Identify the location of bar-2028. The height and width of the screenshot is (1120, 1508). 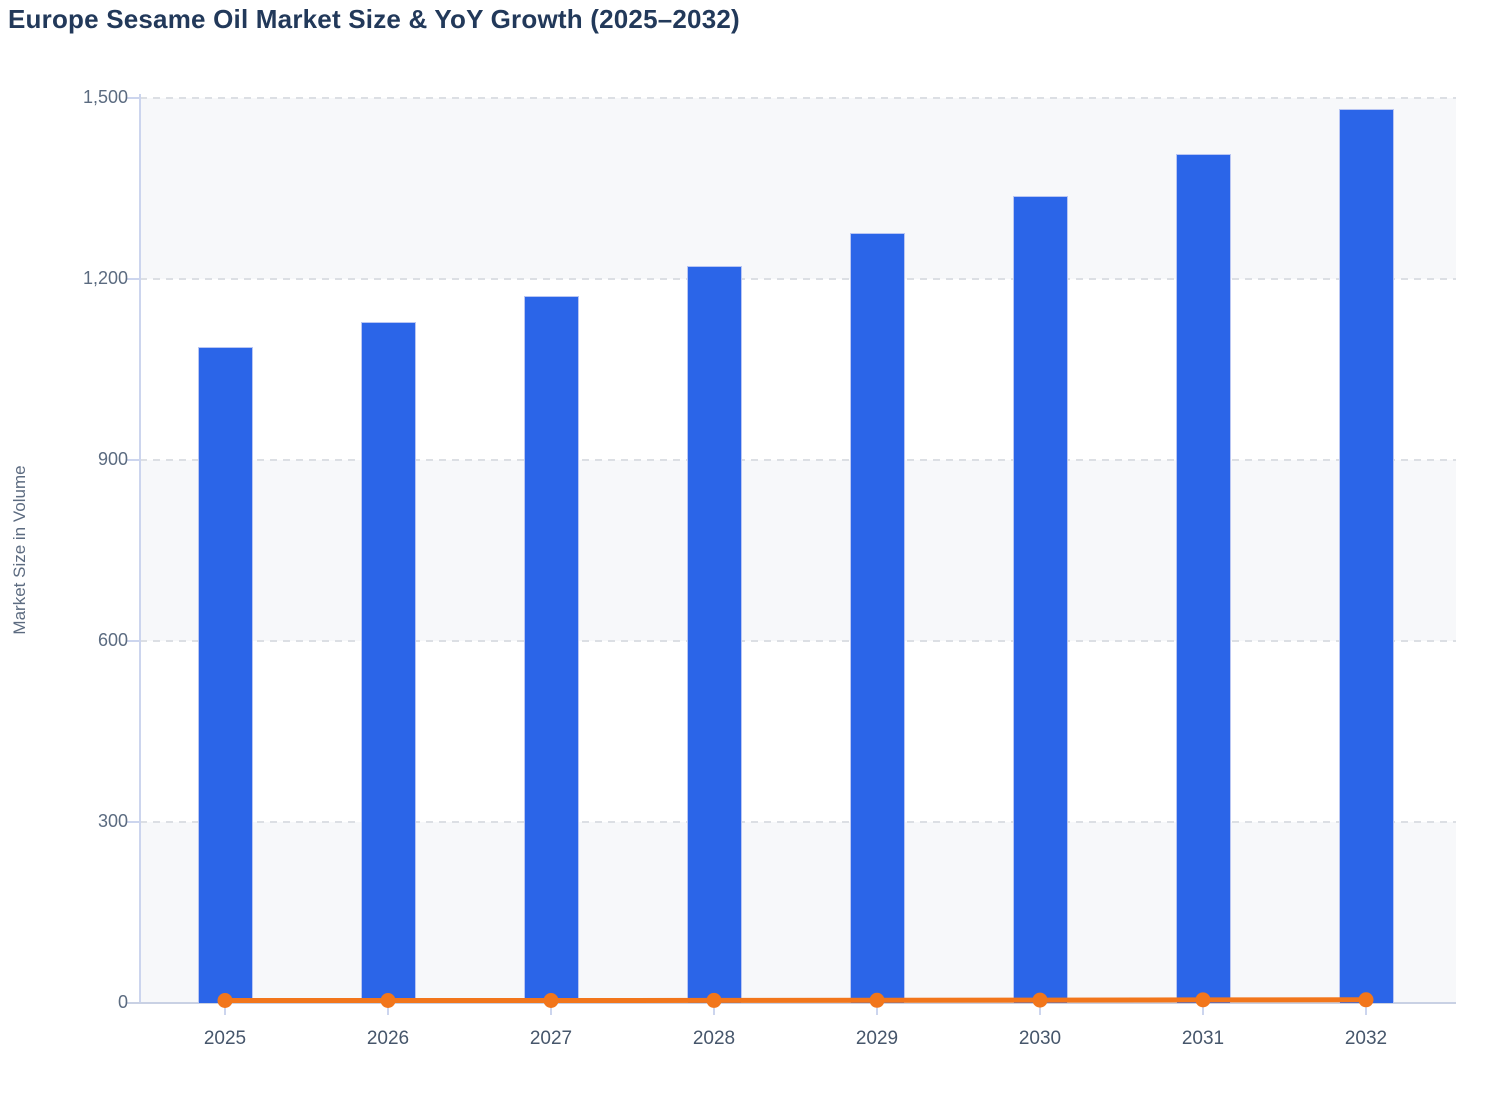
(714, 634).